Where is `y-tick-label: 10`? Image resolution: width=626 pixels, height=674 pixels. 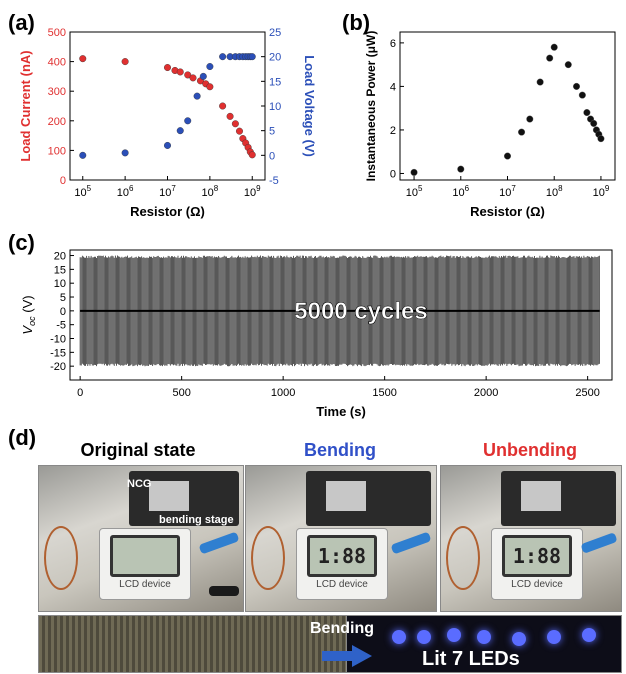 y-tick-label: 10 is located at coordinates (60, 284).